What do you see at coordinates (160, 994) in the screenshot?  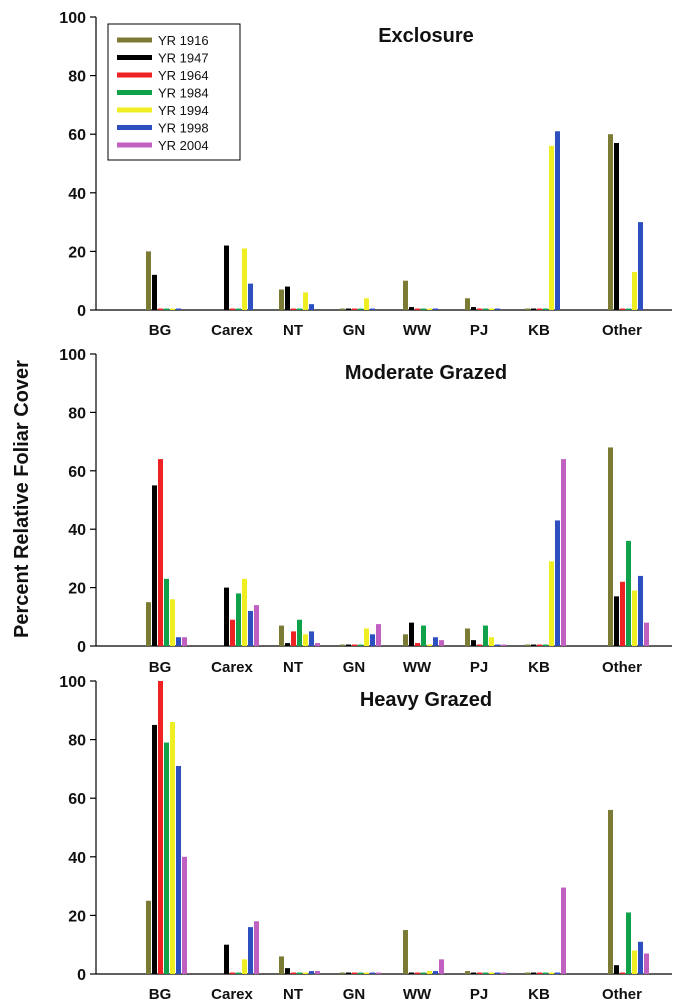 I see `category-label: BG` at bounding box center [160, 994].